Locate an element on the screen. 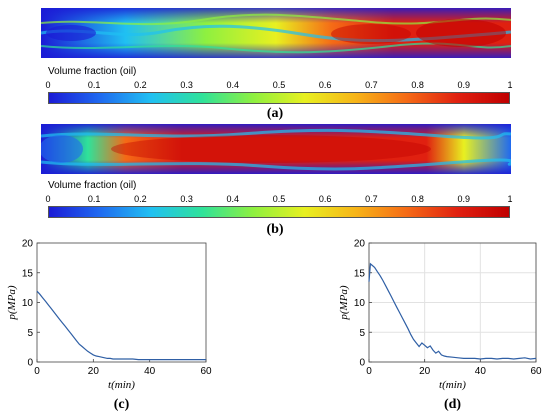  colorbar-title-a: Volume fraction (oil) is located at coordinates (92, 71).